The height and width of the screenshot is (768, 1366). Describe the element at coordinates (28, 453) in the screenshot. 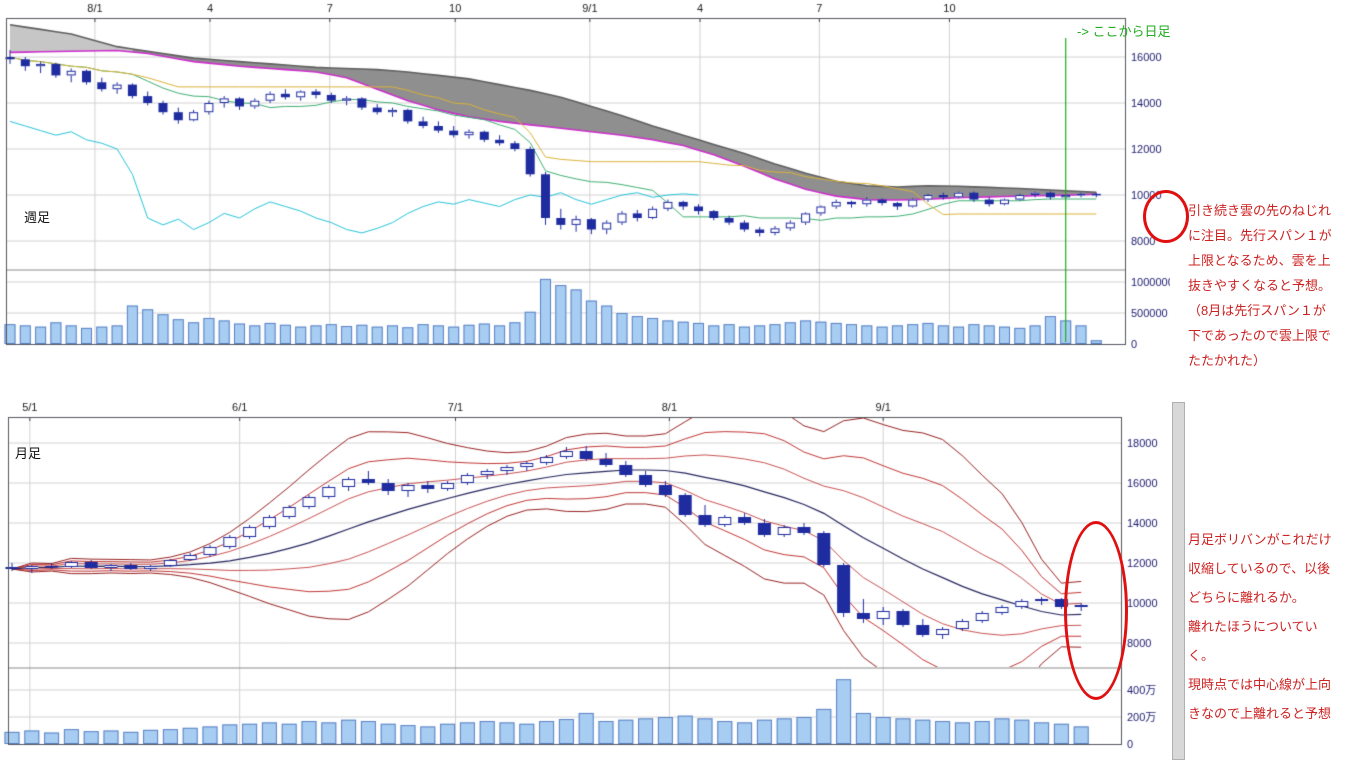

I see `monthly-pane-label: 月足` at that location.